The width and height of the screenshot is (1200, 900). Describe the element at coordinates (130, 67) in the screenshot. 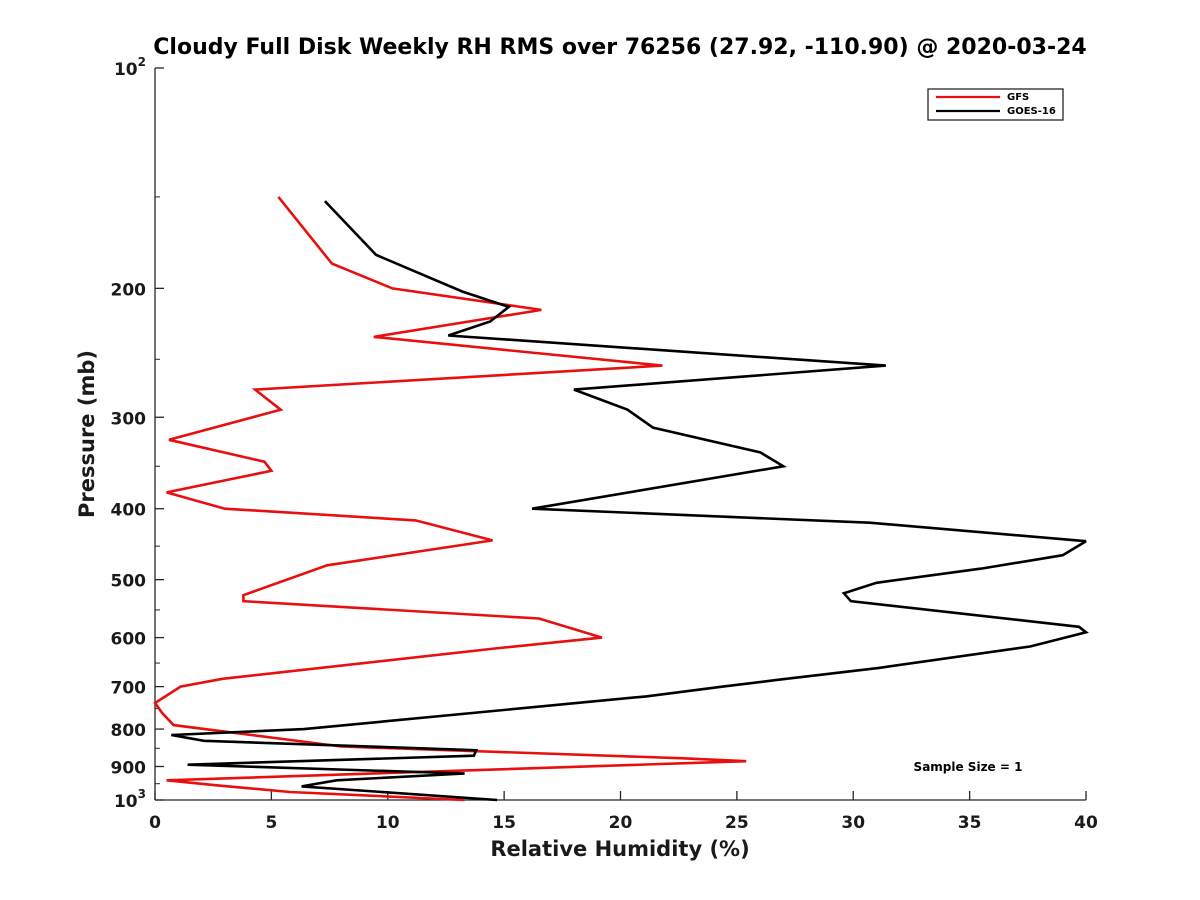

I see `y-tick-label: 10²` at that location.